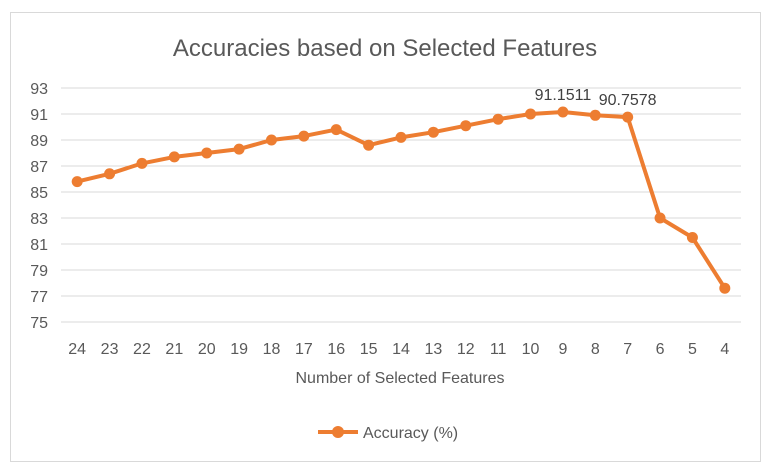  I want to click on x-tick-label: 8, so click(595, 349).